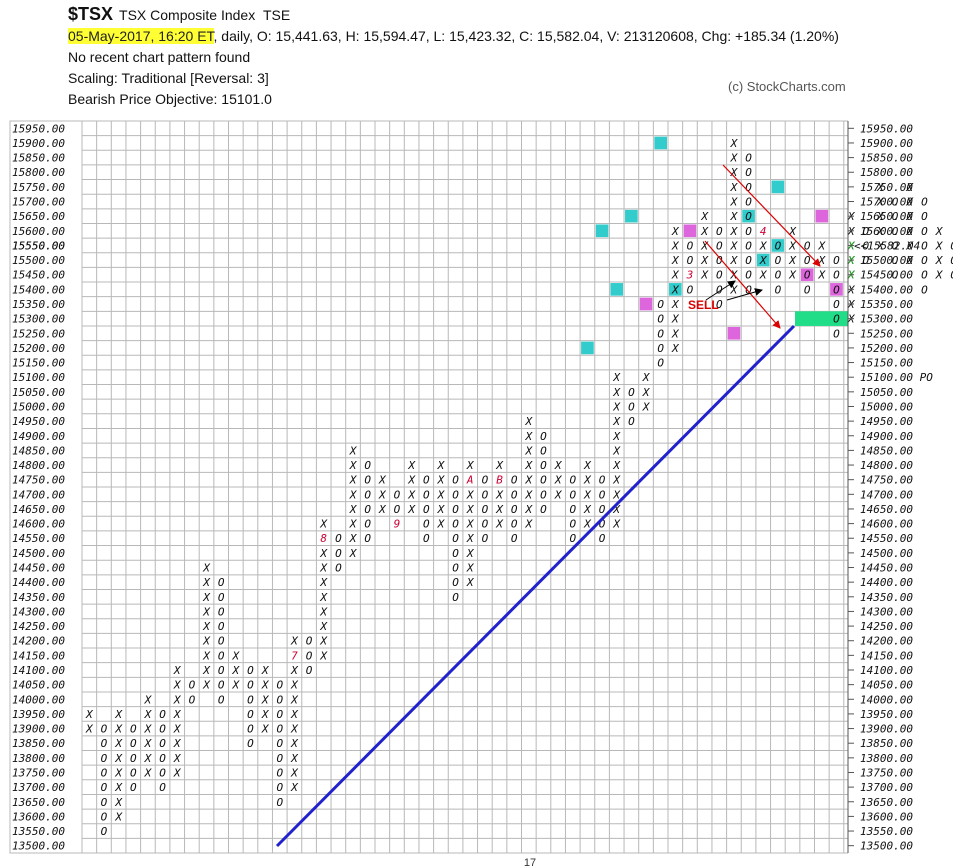  What do you see at coordinates (886, 582) in the screenshot?
I see `y-tick-right: 14400.00` at bounding box center [886, 582].